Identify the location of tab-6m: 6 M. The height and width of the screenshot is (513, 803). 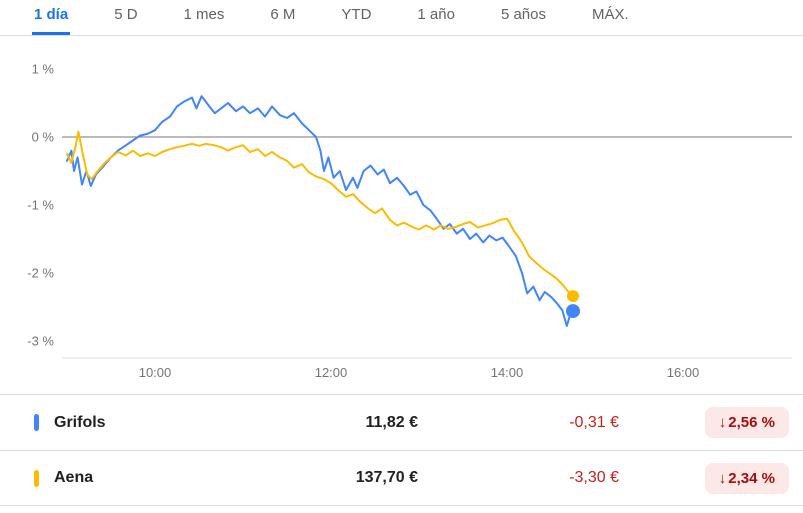
(283, 14).